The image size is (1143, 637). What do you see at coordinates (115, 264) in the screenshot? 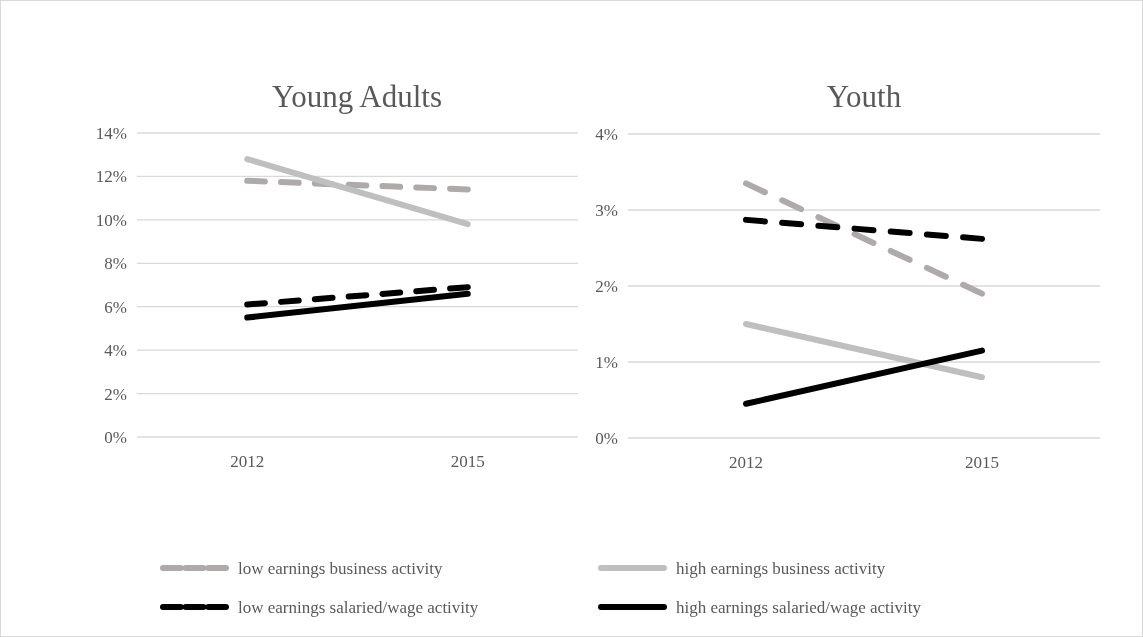
I see `y-tick-label: 8%` at bounding box center [115, 264].